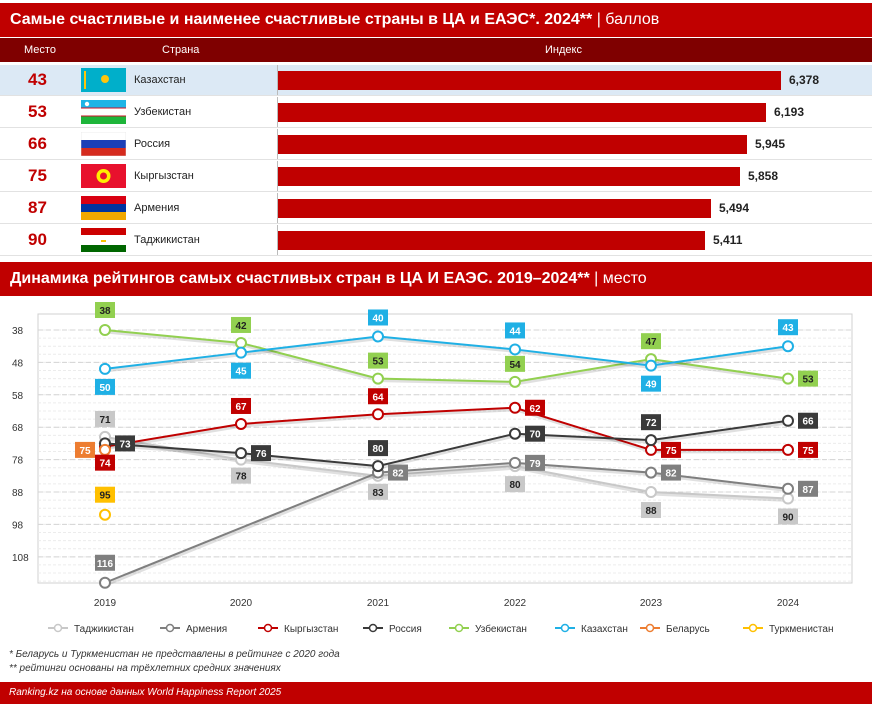 Image resolution: width=872 pixels, height=704 pixels. What do you see at coordinates (241, 407) in the screenshot?
I see `svg-text: 67` at bounding box center [241, 407].